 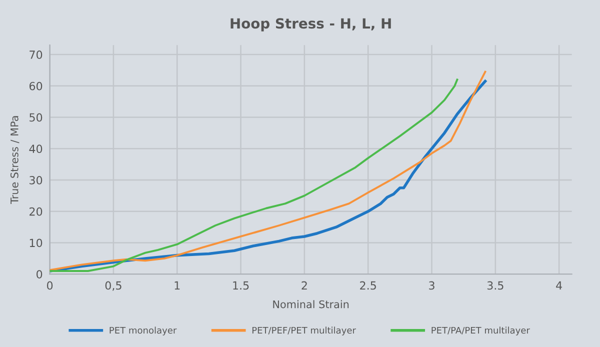 What do you see at coordinates (481, 331) in the screenshot?
I see `legend-label: PET/PA/PET multilayer` at bounding box center [481, 331].